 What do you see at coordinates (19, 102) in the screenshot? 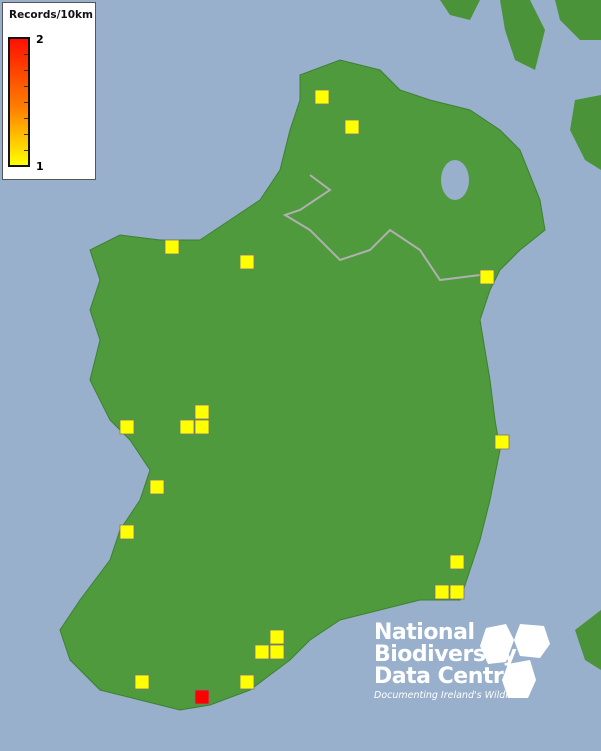
I see `legend-color-scale` at bounding box center [19, 102].